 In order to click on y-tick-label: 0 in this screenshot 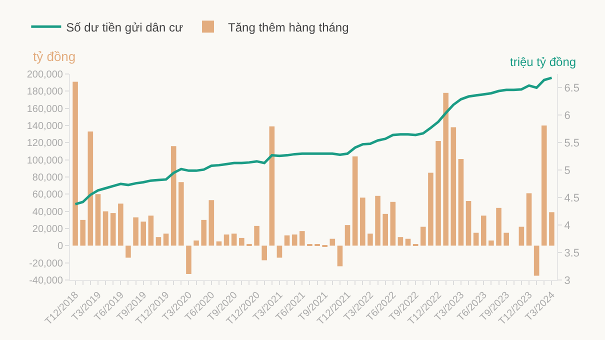, I will do `click(60, 246)`.